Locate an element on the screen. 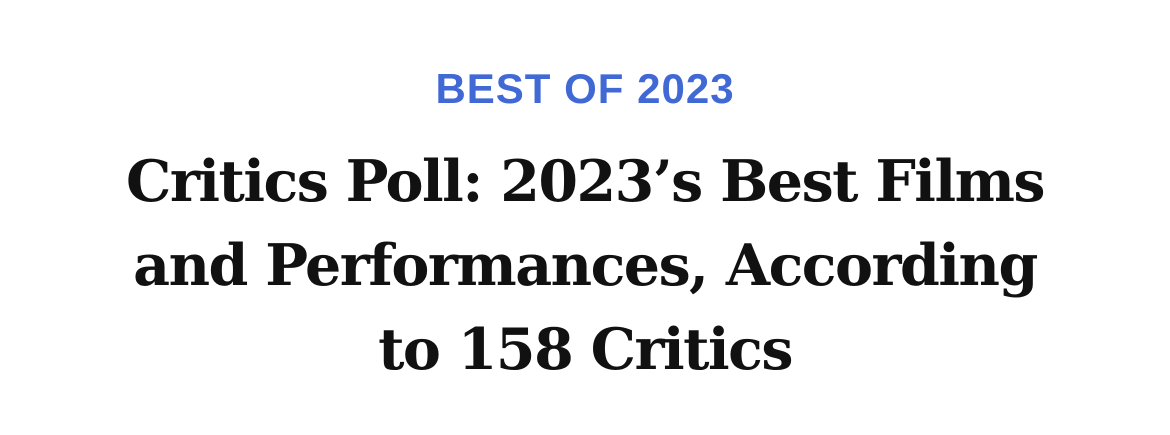 This screenshot has width=1170, height=435. headline-line-3: to 158 Critics is located at coordinates (585, 349).